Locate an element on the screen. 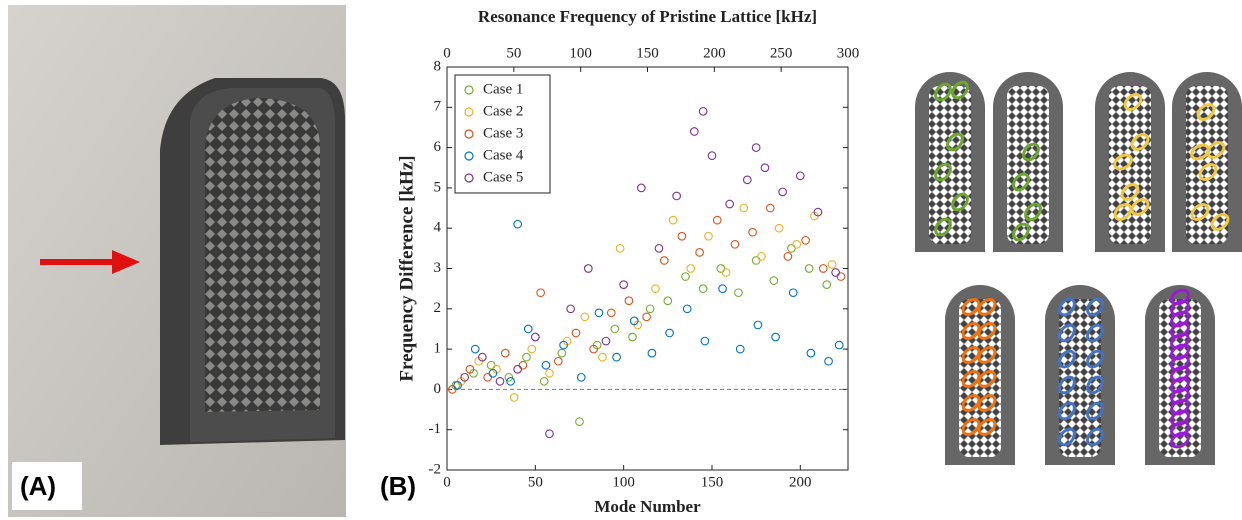  y-tick-label: 5 is located at coordinates (438, 187).